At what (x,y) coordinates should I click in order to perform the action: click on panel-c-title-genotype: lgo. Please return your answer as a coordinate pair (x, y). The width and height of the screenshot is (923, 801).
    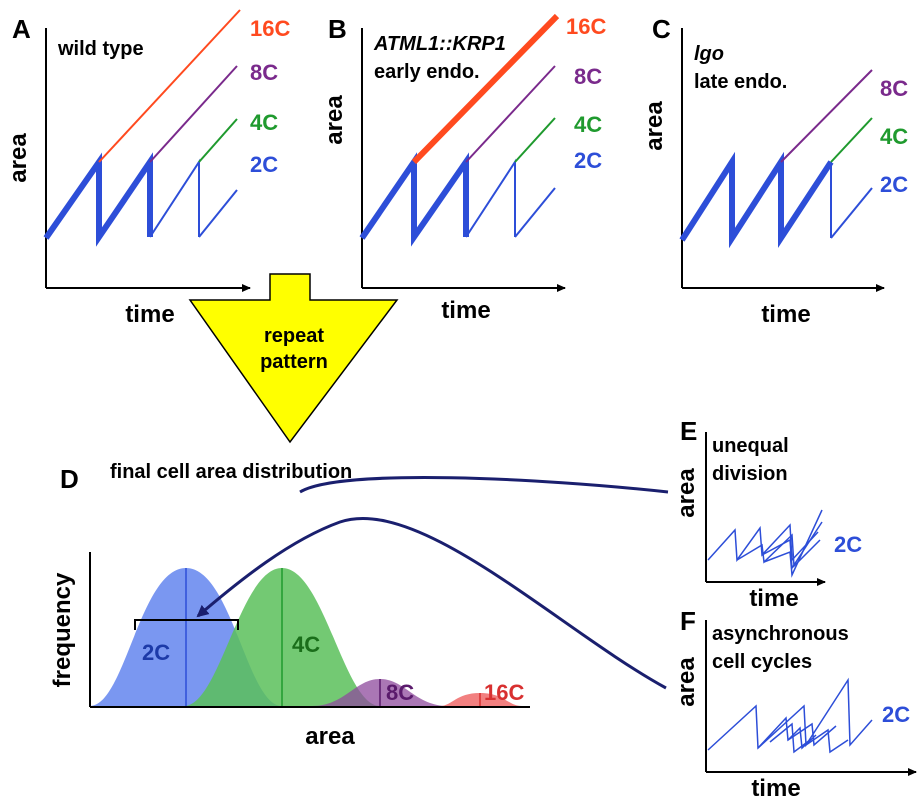
    Looking at the image, I should click on (709, 54).